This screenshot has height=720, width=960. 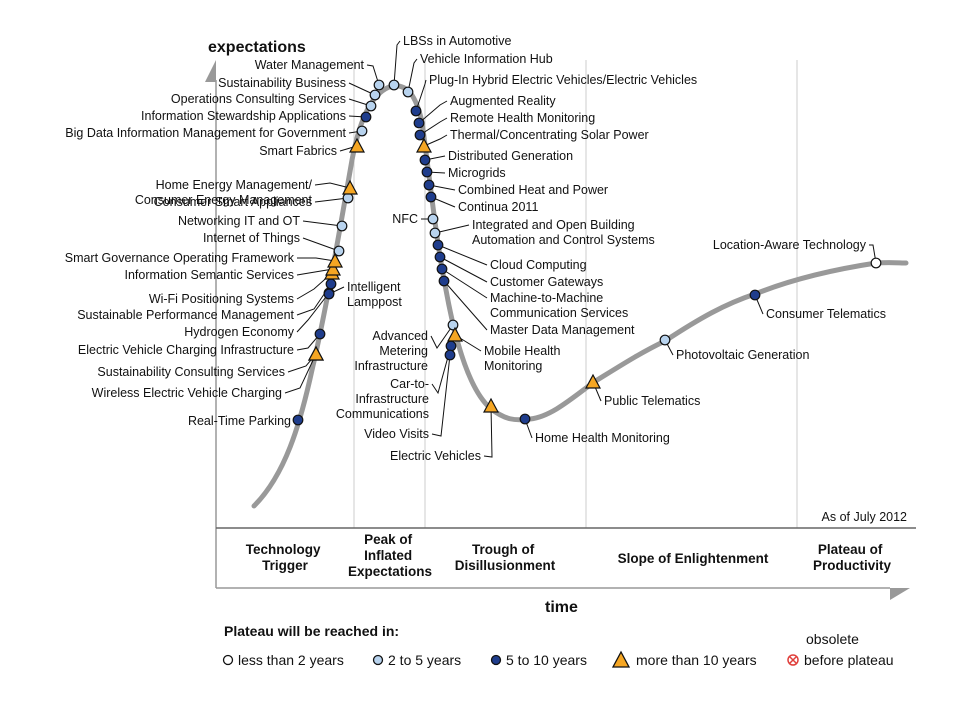 What do you see at coordinates (477, 75) in the screenshot?
I see `tech-vehicle-information-hub: Vehicle Information Hub` at bounding box center [477, 75].